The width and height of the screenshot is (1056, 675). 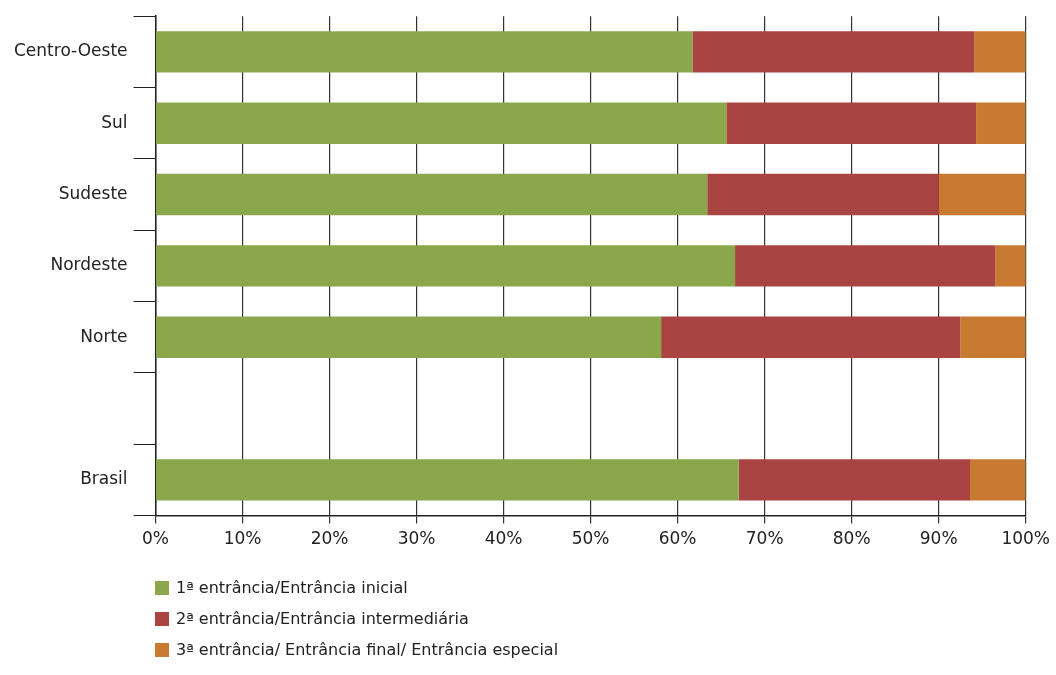 What do you see at coordinates (764, 538) in the screenshot?
I see `x-tick-label: 70%` at bounding box center [764, 538].